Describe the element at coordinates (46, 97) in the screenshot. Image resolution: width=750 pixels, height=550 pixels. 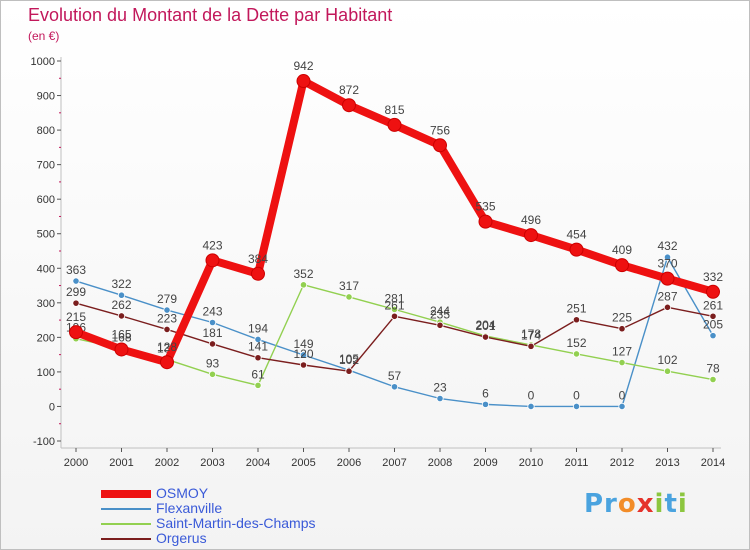
I see `y-tick-label: 900` at that location.